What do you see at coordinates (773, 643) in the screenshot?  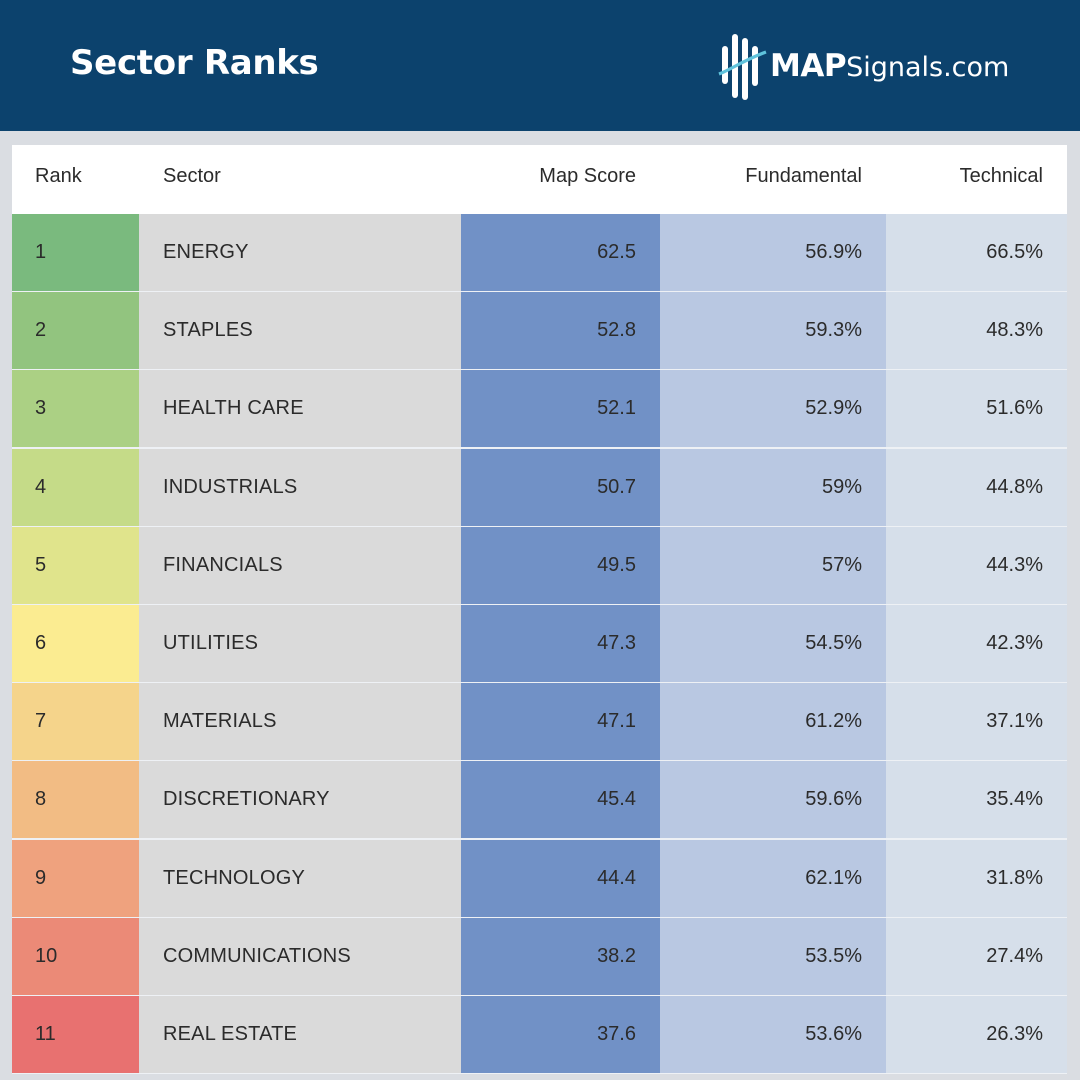 I see `fundamental-cell: 54.5%` at bounding box center [773, 643].